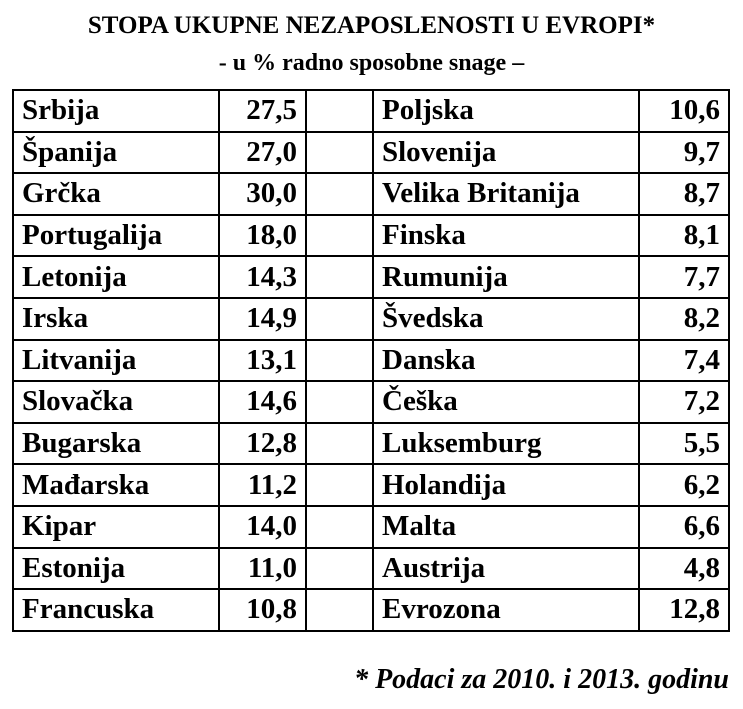 The width and height of the screenshot is (743, 709). What do you see at coordinates (262, 194) in the screenshot?
I see `rate: 30,0` at bounding box center [262, 194].